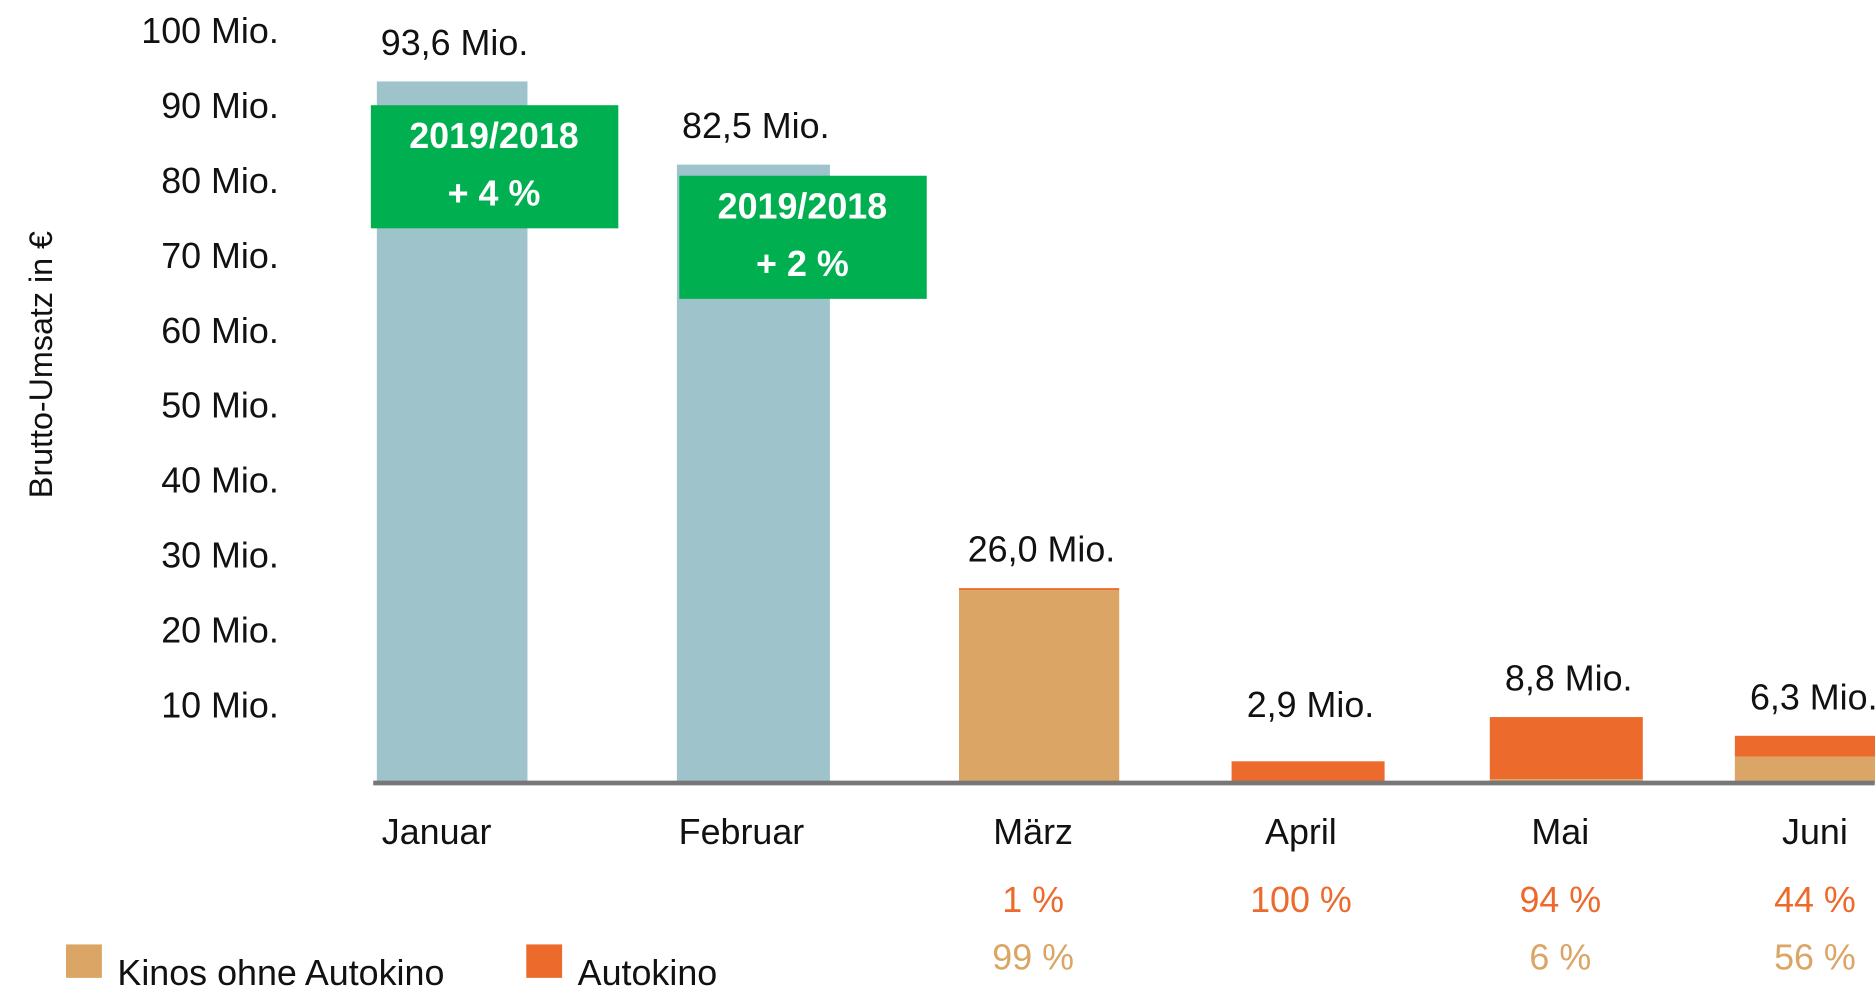 Image resolution: width=1875 pixels, height=997 pixels. What do you see at coordinates (220, 256) in the screenshot?
I see `y-tick-label: 70 Mio.` at bounding box center [220, 256].